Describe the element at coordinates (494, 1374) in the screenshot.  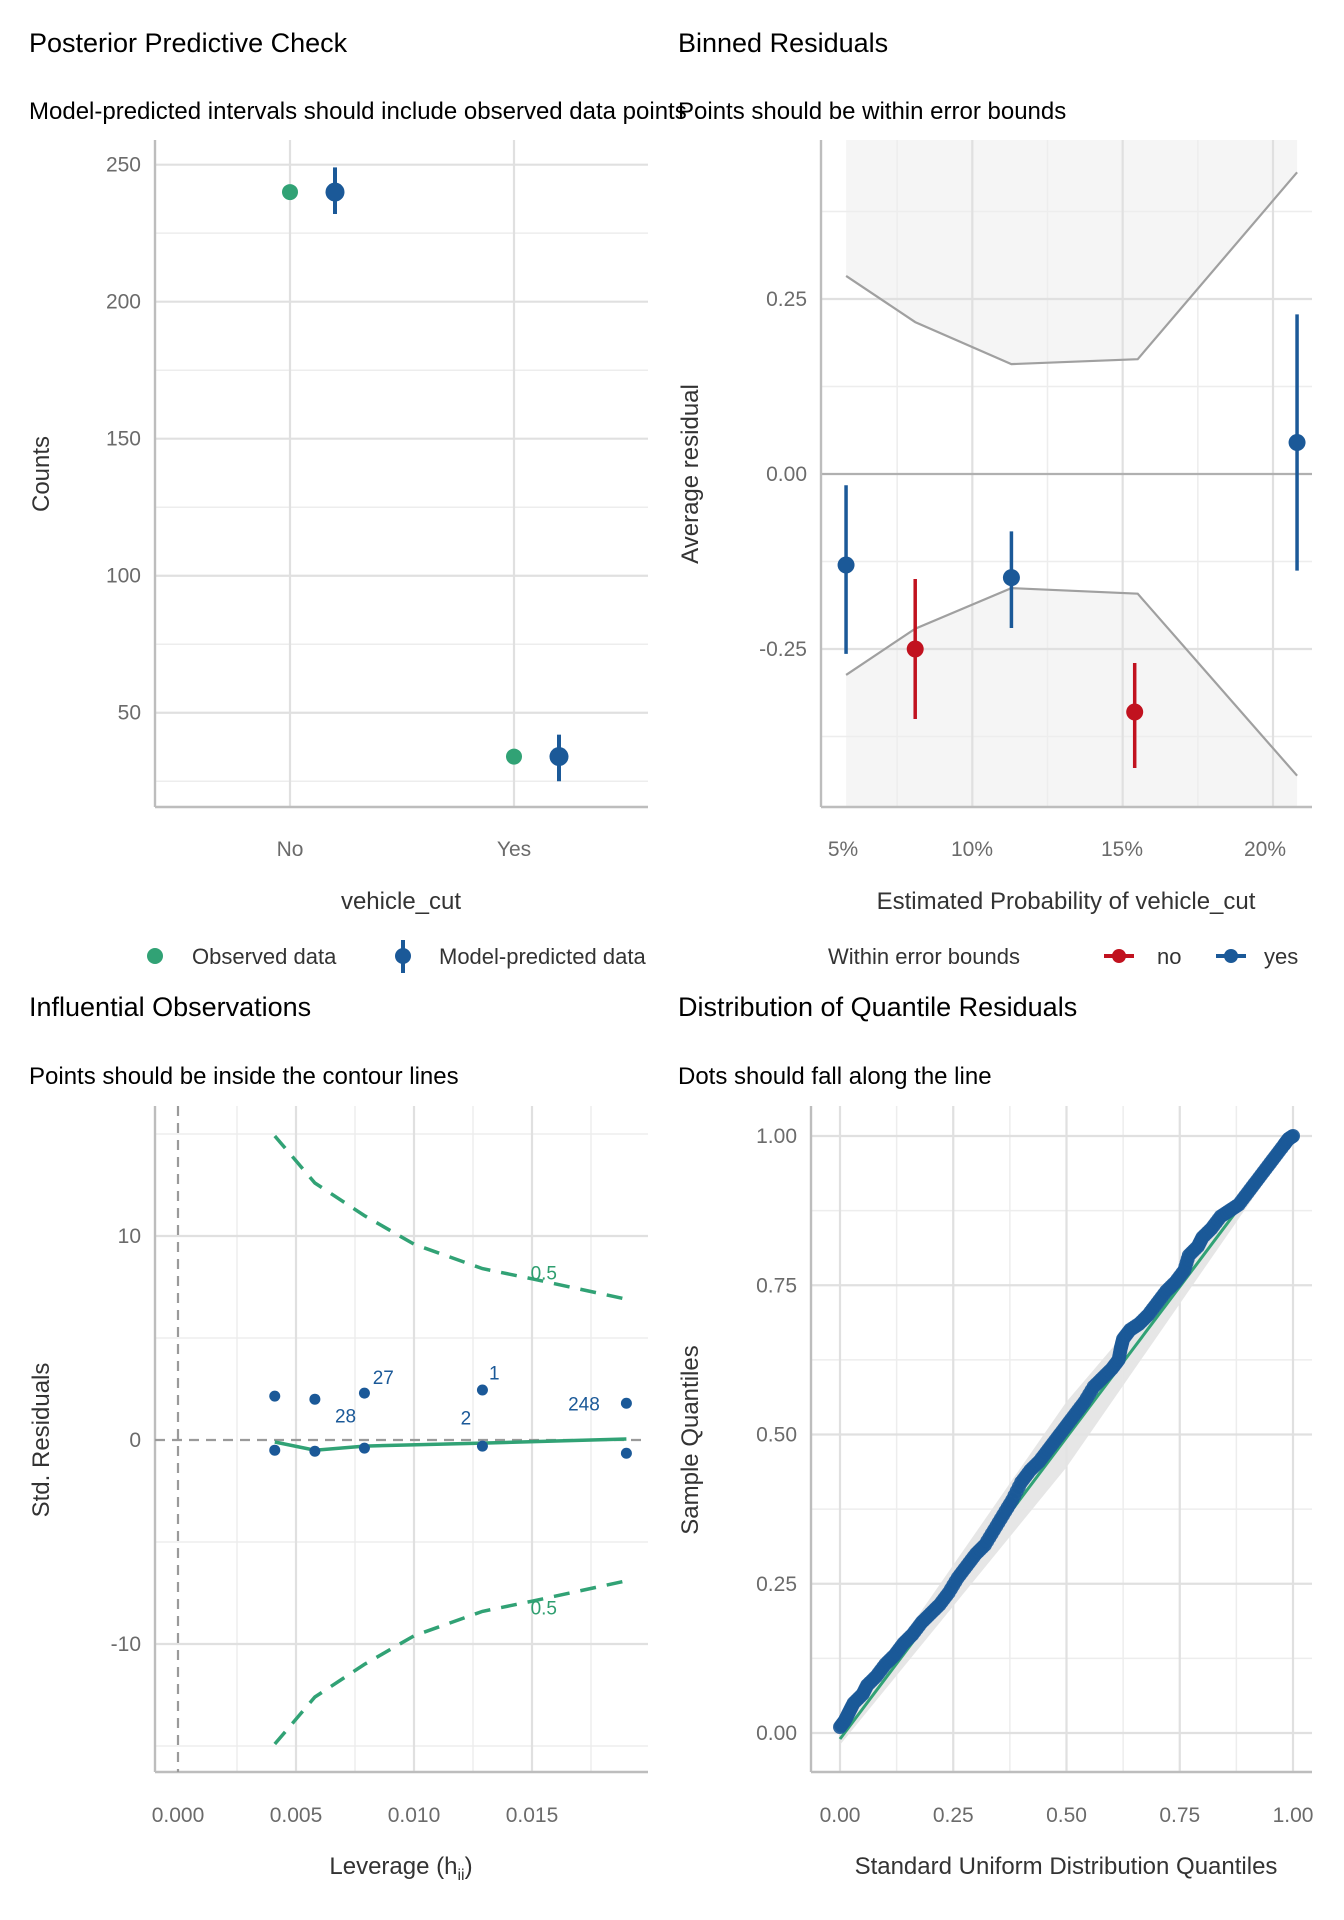
I see `observation-label: 1` at that location.